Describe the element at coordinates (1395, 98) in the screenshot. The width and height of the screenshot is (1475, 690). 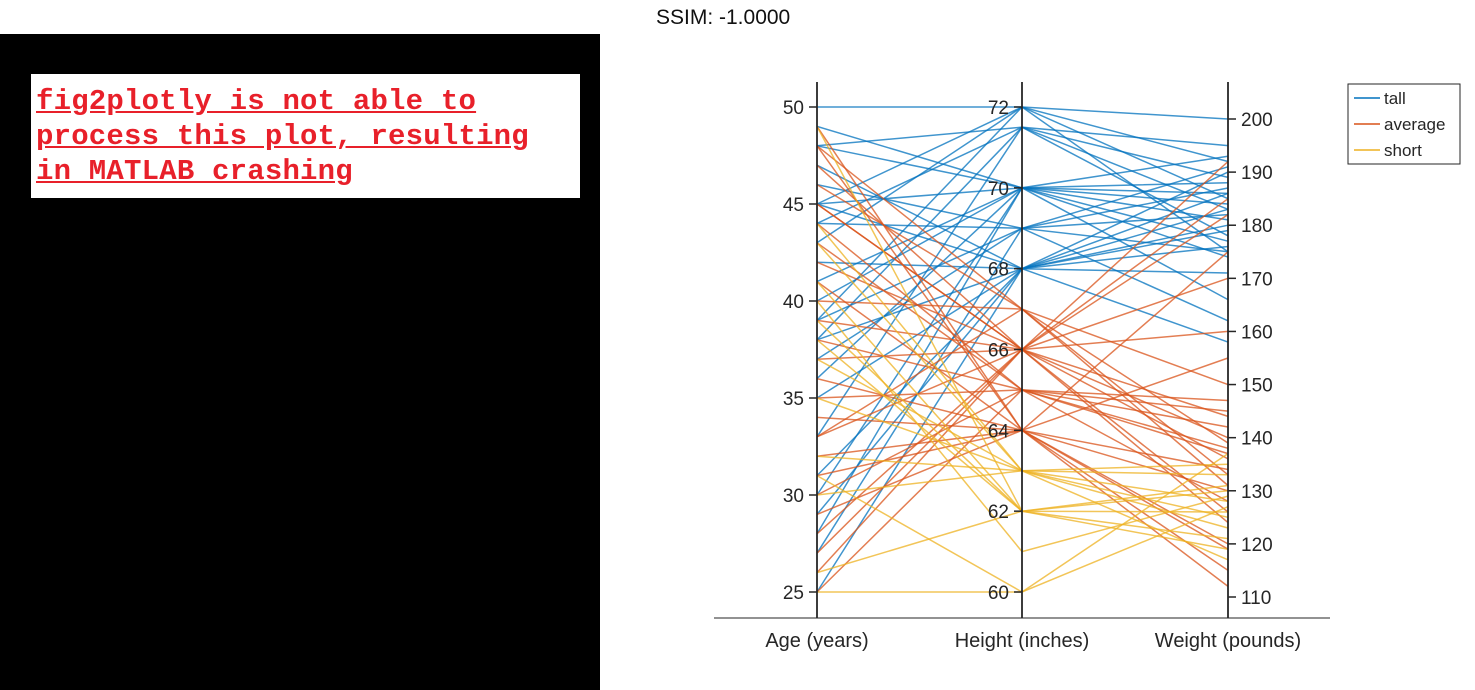
I see `legend-label-tall: tall` at that location.